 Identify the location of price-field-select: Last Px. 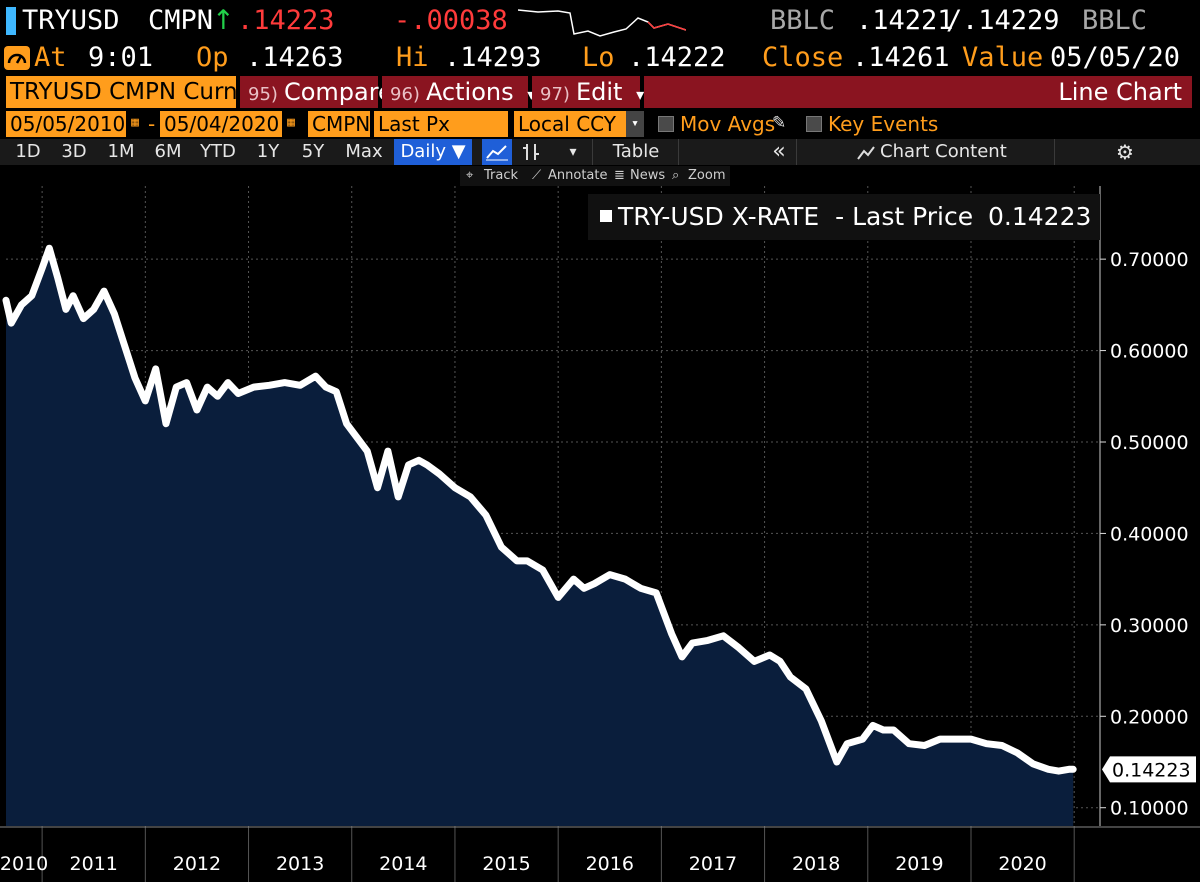
(441, 124).